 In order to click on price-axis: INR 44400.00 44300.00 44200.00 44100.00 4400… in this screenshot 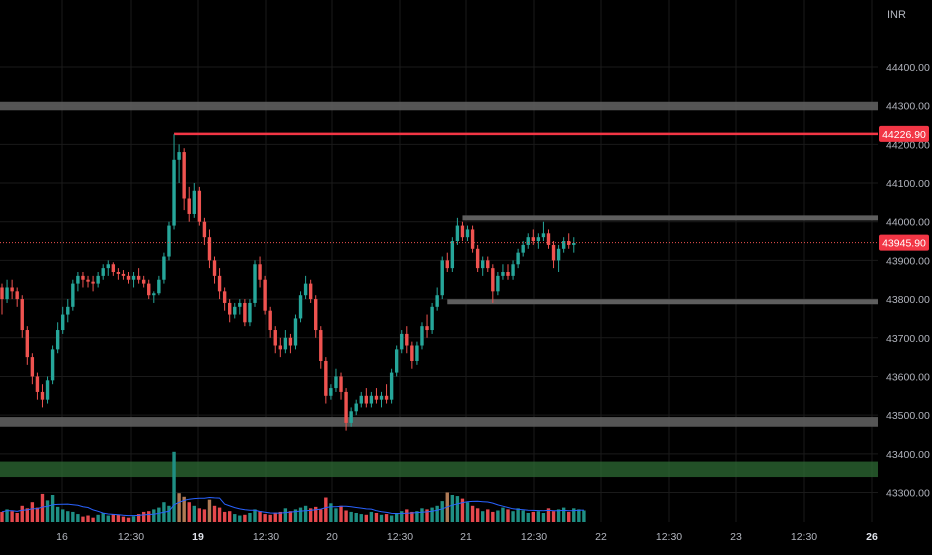, I will do `click(904, 254)`.